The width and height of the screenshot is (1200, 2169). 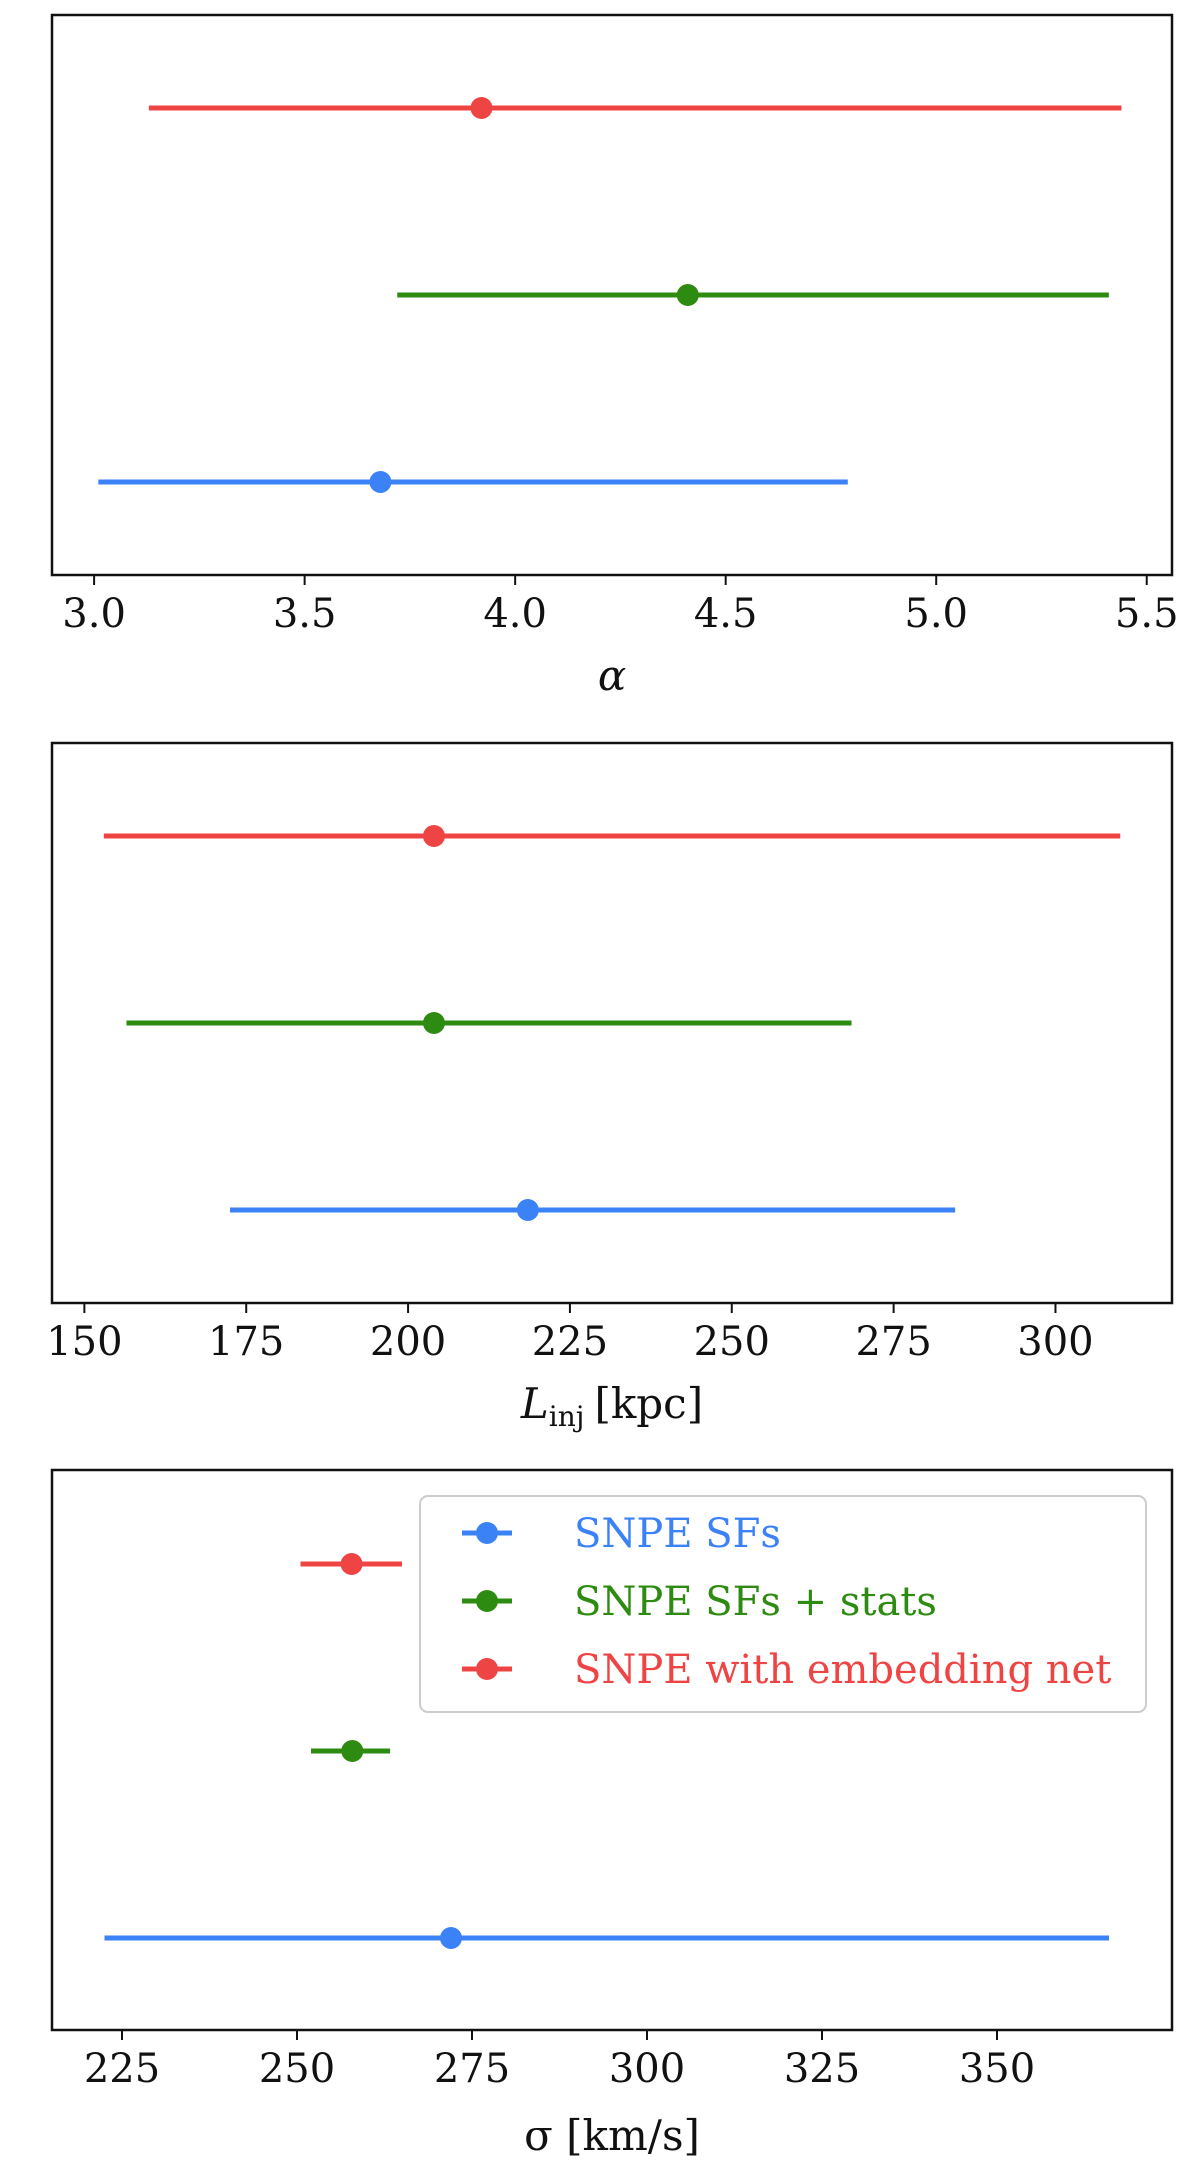 I want to click on legend-label: SNPE SFs, so click(x=677, y=1534).